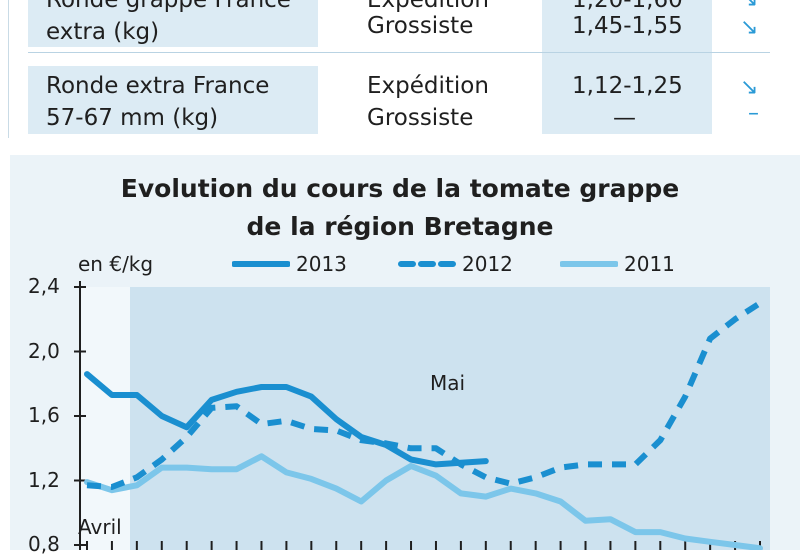 The image size is (800, 556). Describe the element at coordinates (105, 418) in the screenshot. I see `april-band` at that location.